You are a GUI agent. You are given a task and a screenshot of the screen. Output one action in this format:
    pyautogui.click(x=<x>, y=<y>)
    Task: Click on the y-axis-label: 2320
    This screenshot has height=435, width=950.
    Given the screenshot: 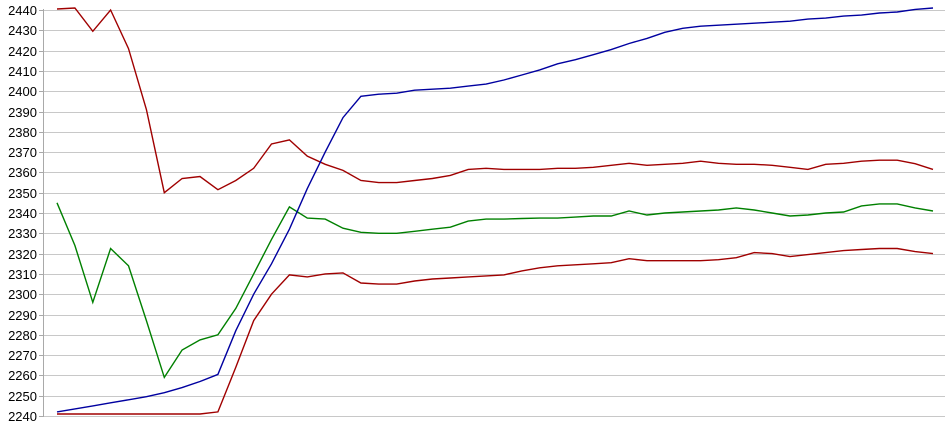 What is the action you would take?
    pyautogui.click(x=22, y=254)
    